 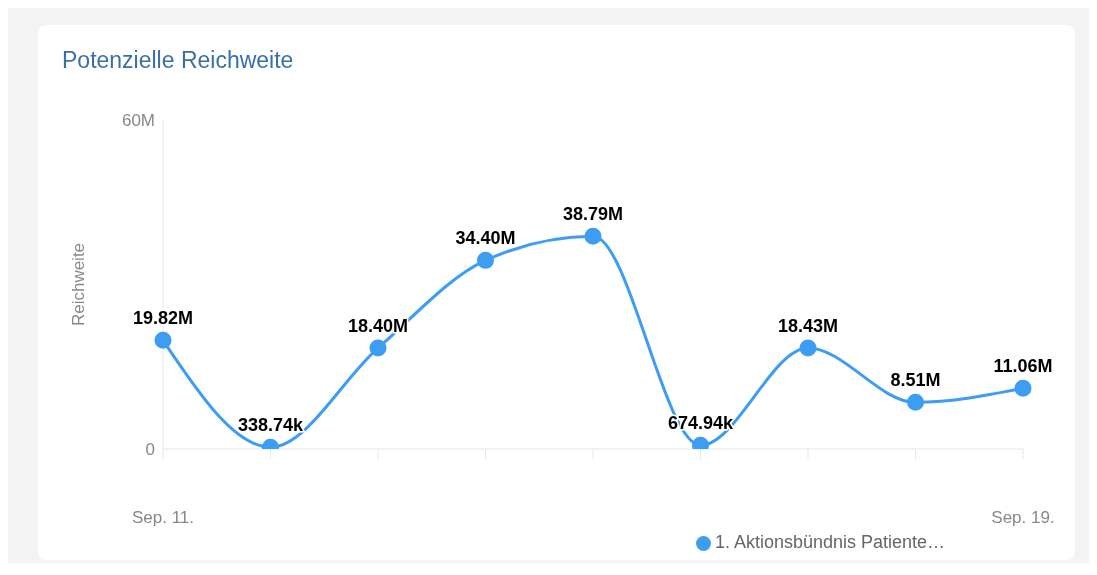 What do you see at coordinates (808, 325) in the screenshot?
I see `data-label: 18.43M` at bounding box center [808, 325].